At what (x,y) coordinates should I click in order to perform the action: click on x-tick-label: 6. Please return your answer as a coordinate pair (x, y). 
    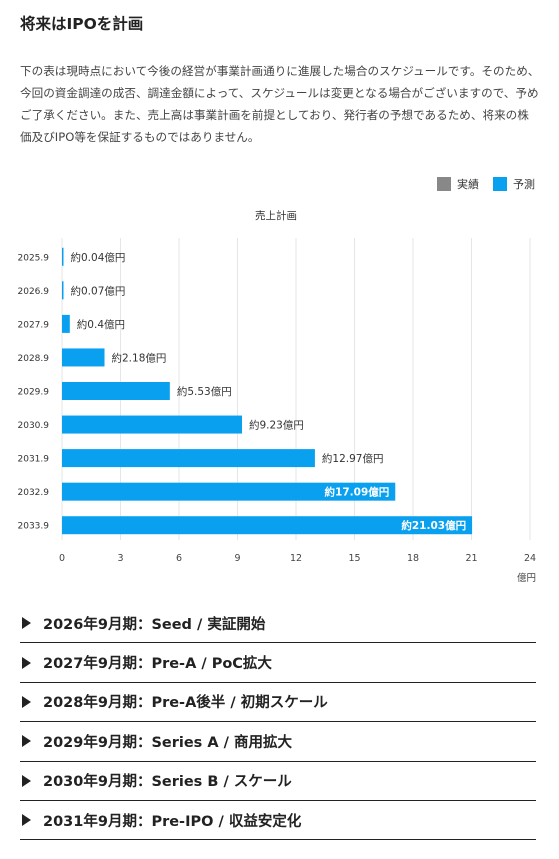
    Looking at the image, I should click on (179, 558).